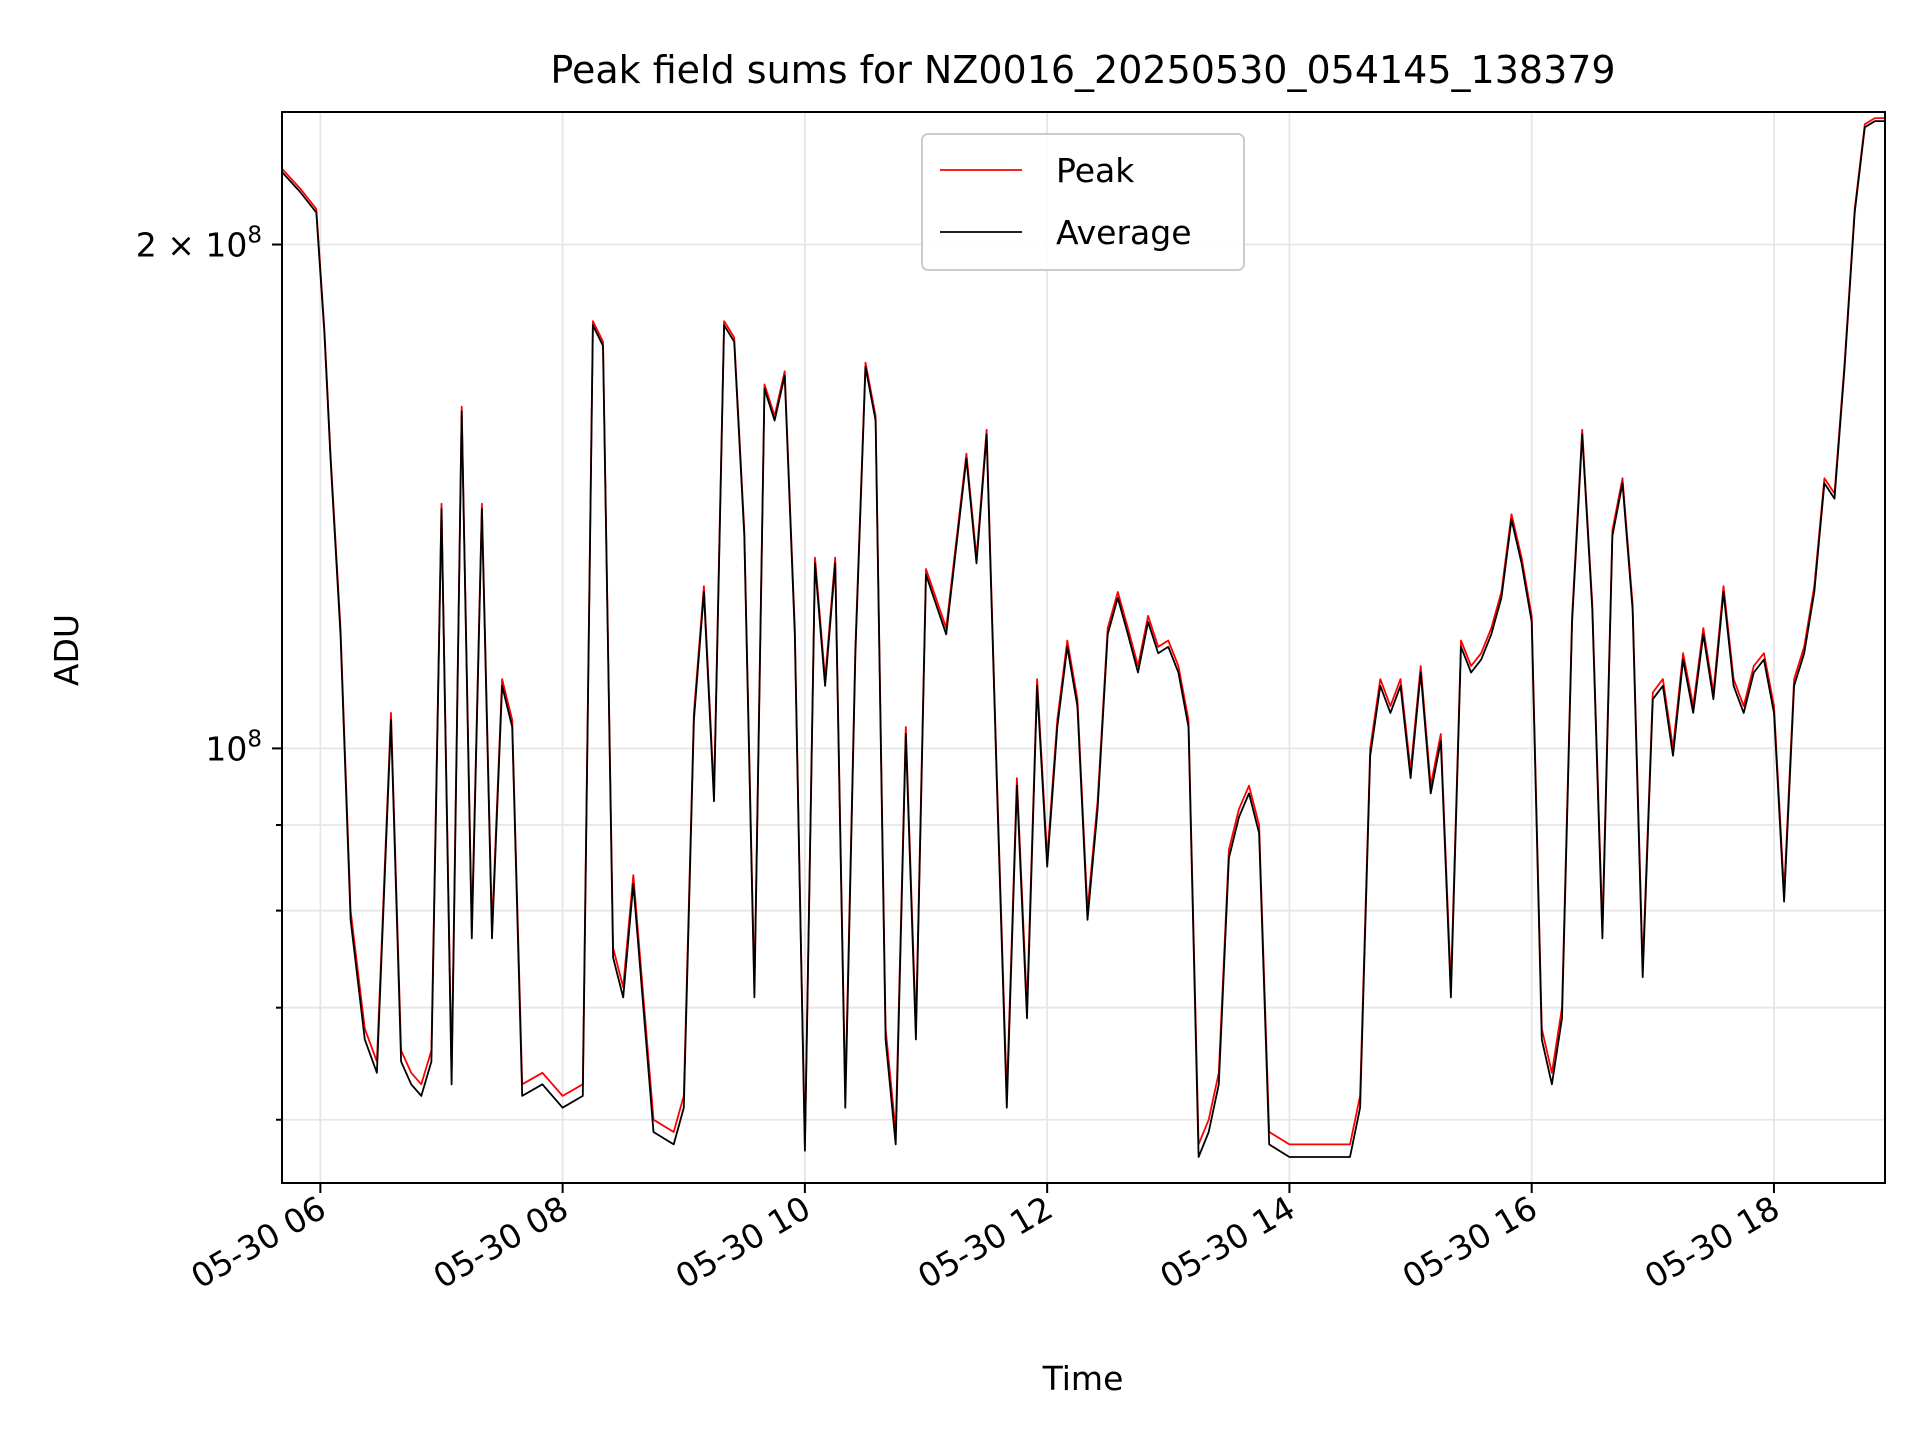 This screenshot has width=1920, height=1440. What do you see at coordinates (66, 650) in the screenshot?
I see `y-axis-label: ADU` at bounding box center [66, 650].